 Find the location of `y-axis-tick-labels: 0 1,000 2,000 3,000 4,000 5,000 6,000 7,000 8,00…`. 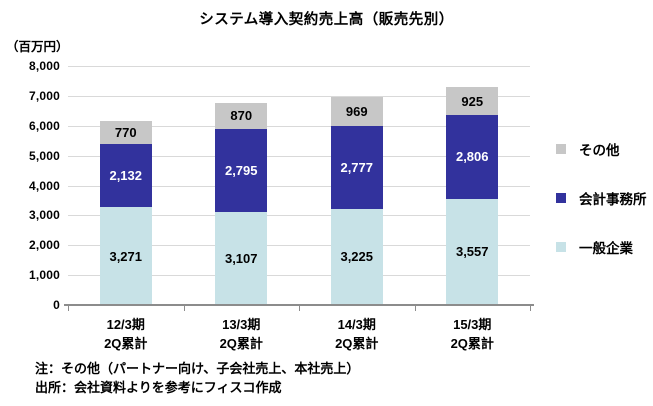

y-axis-tick-labels: 0 1,000 2,000 3,000 4,000 5,000 6,000 7,000 8,00… is located at coordinates (30, 185).